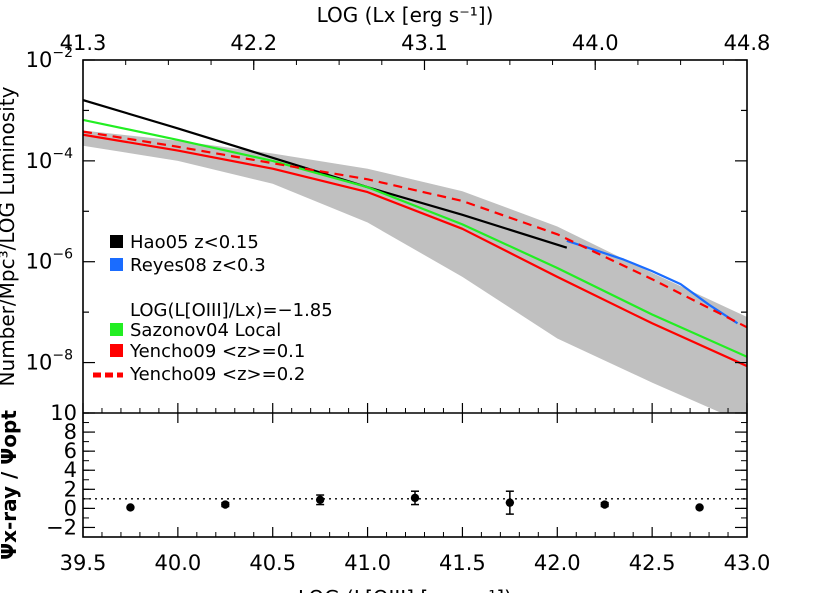  What do you see at coordinates (61, 527) in the screenshot?
I see `ratio-y-tick-label: −2` at bounding box center [61, 527].